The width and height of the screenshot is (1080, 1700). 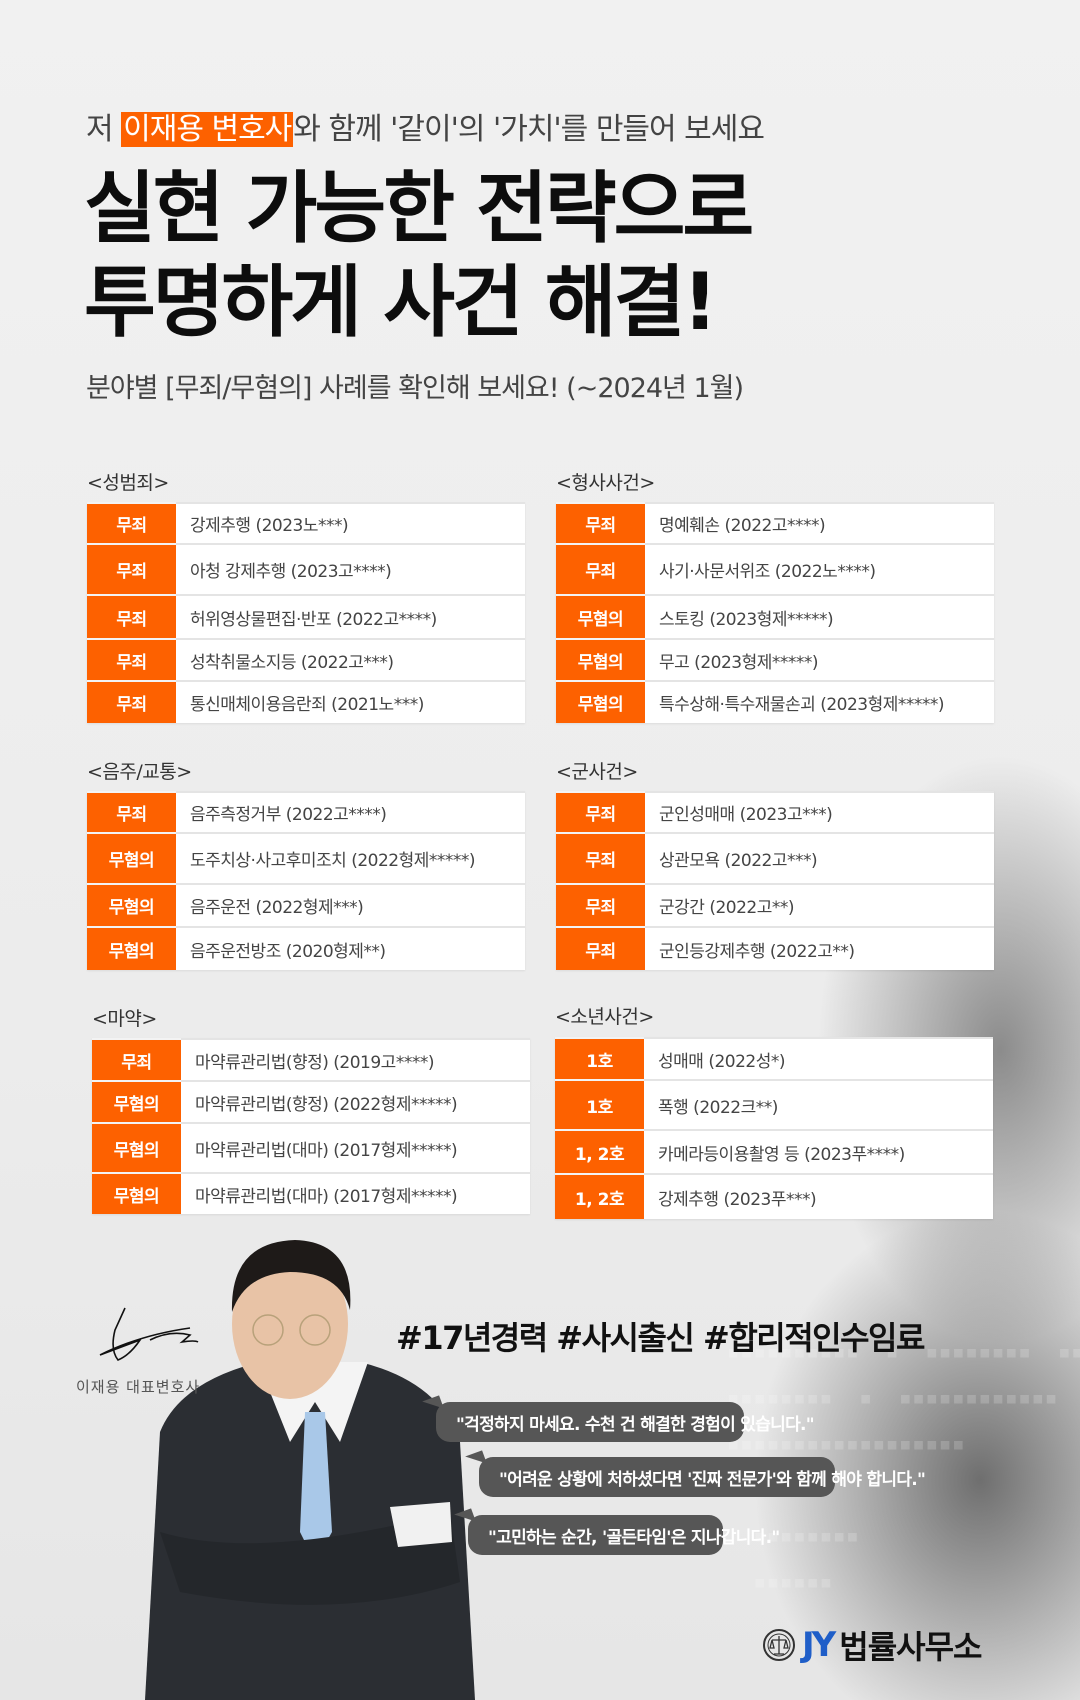 What do you see at coordinates (660, 1338) in the screenshot?
I see `hashtags: #17년경력 #사시출신 #합리적인수임료` at bounding box center [660, 1338].